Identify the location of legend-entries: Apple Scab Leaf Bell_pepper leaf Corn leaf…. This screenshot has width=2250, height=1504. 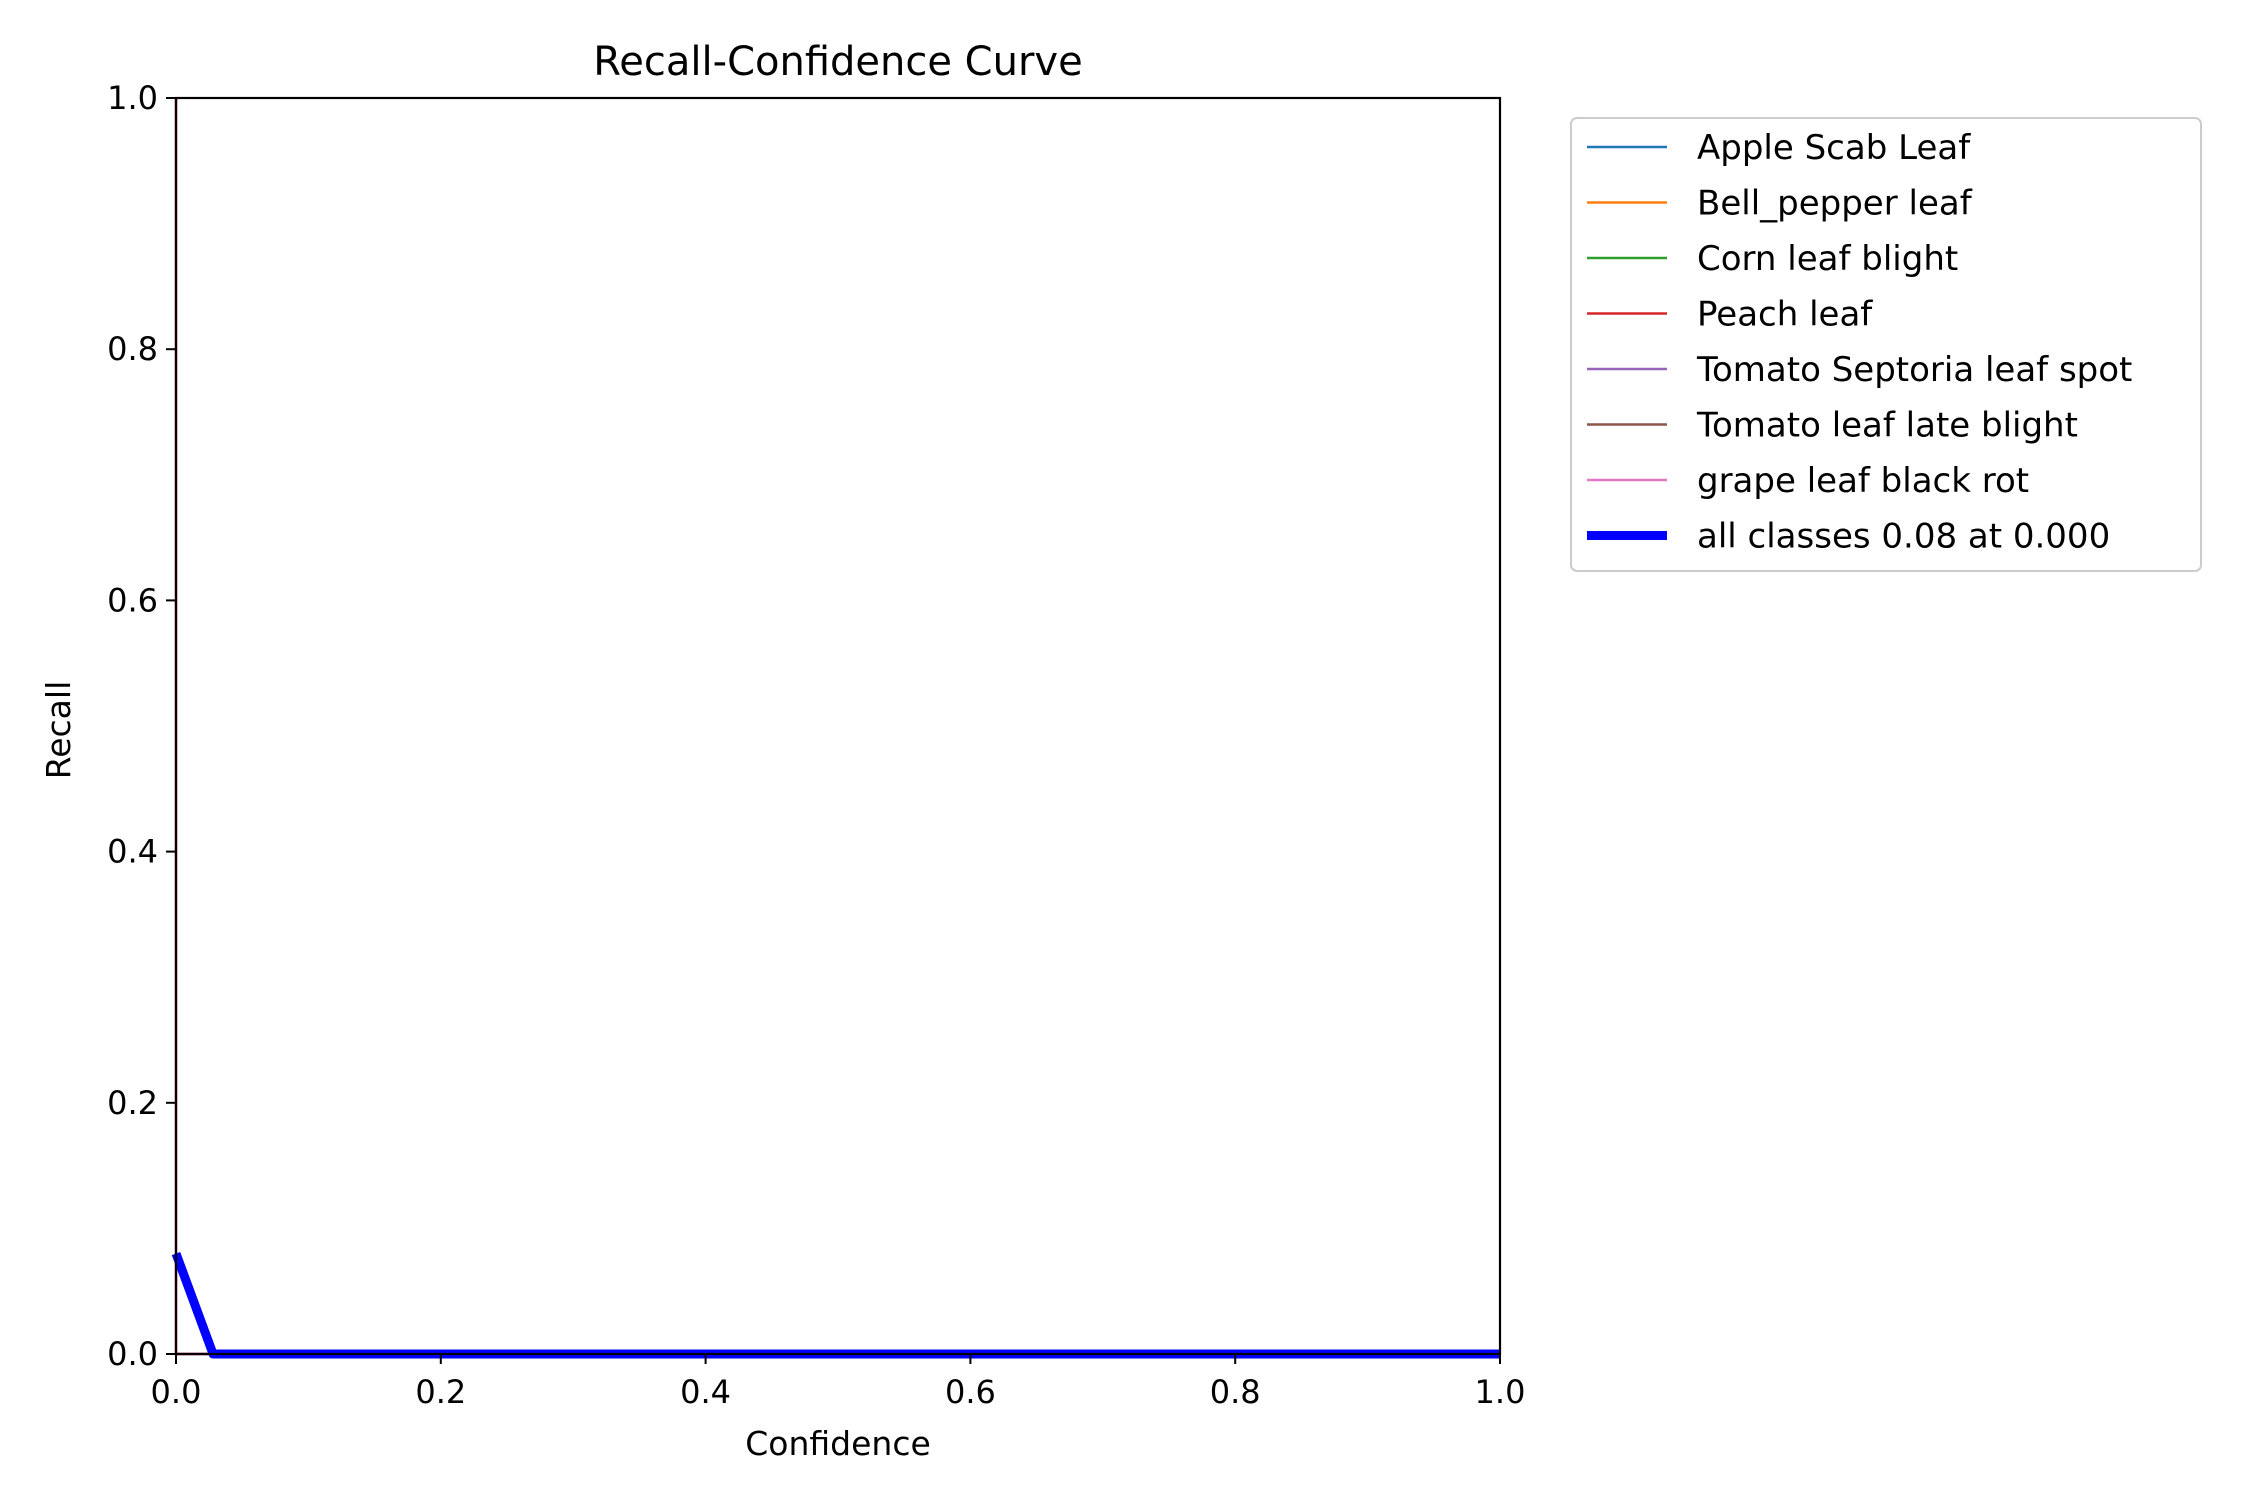
(1859, 342).